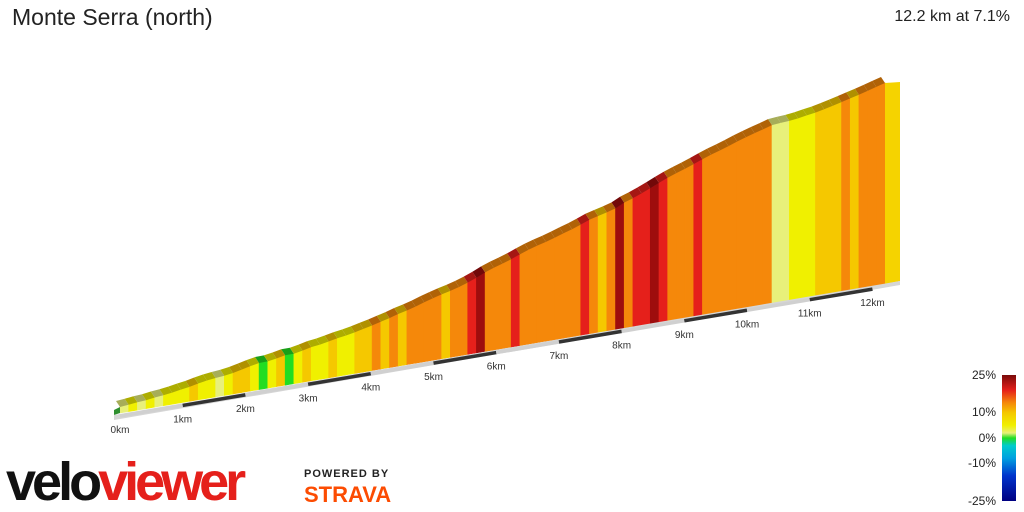  What do you see at coordinates (982, 463) in the screenshot?
I see `legend-tick-label: -10%` at bounding box center [982, 463].